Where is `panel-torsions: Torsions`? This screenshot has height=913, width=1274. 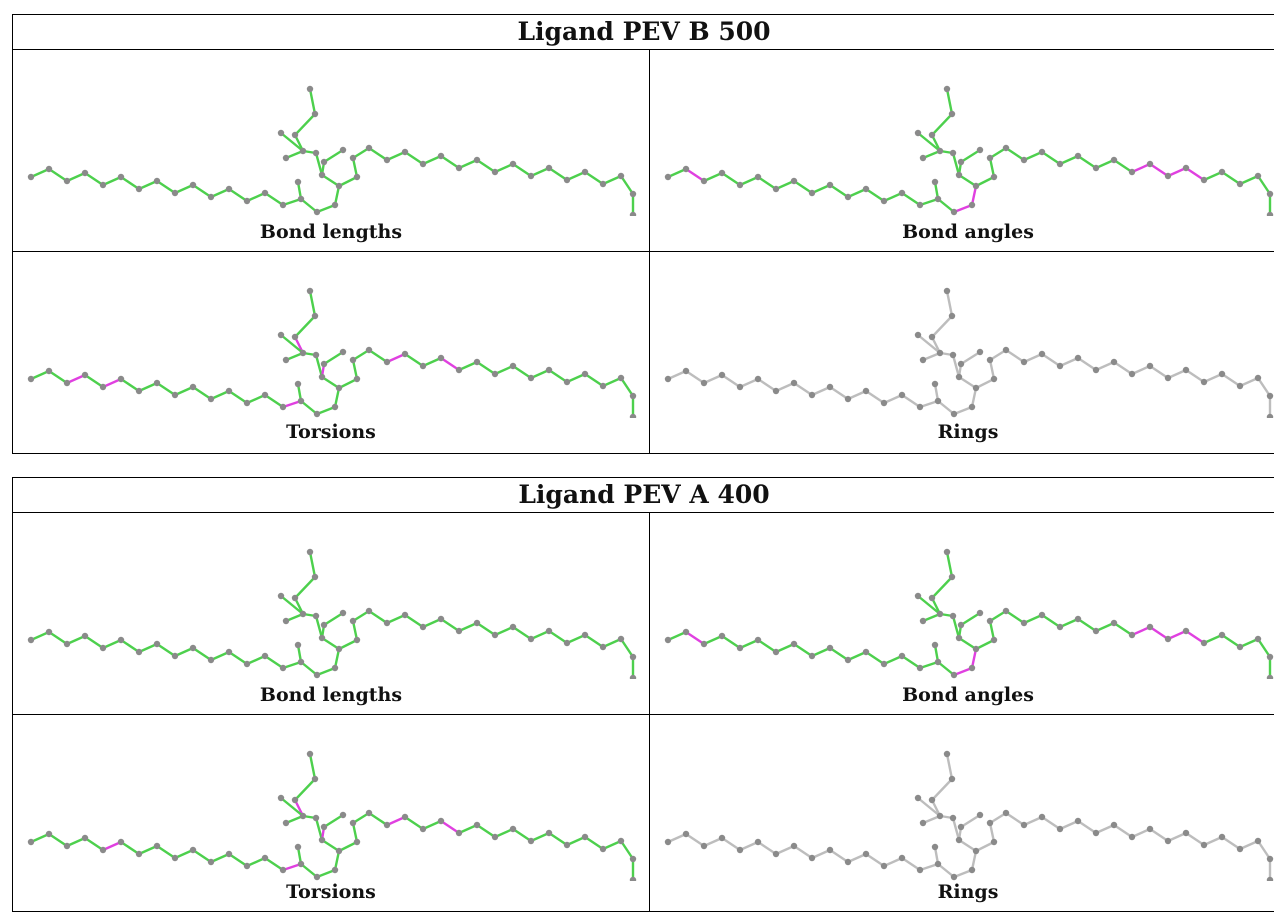
panel-torsions: Torsions is located at coordinates (331, 814).